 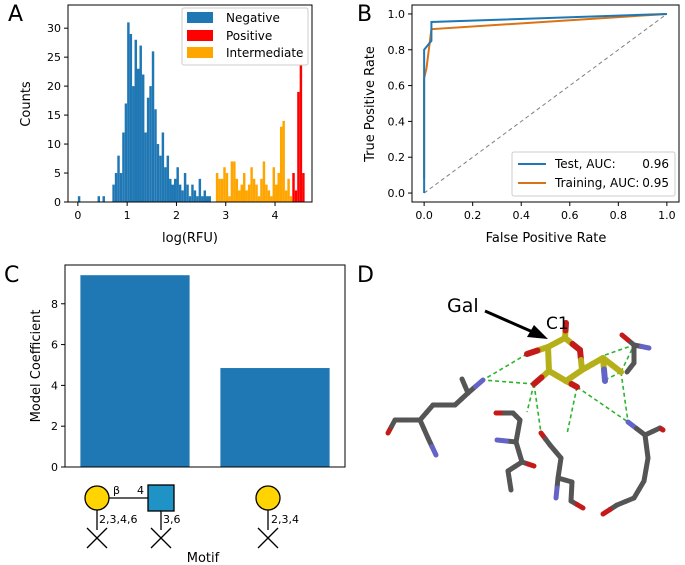 I want to click on y-tick-label: 0, so click(x=57, y=202).